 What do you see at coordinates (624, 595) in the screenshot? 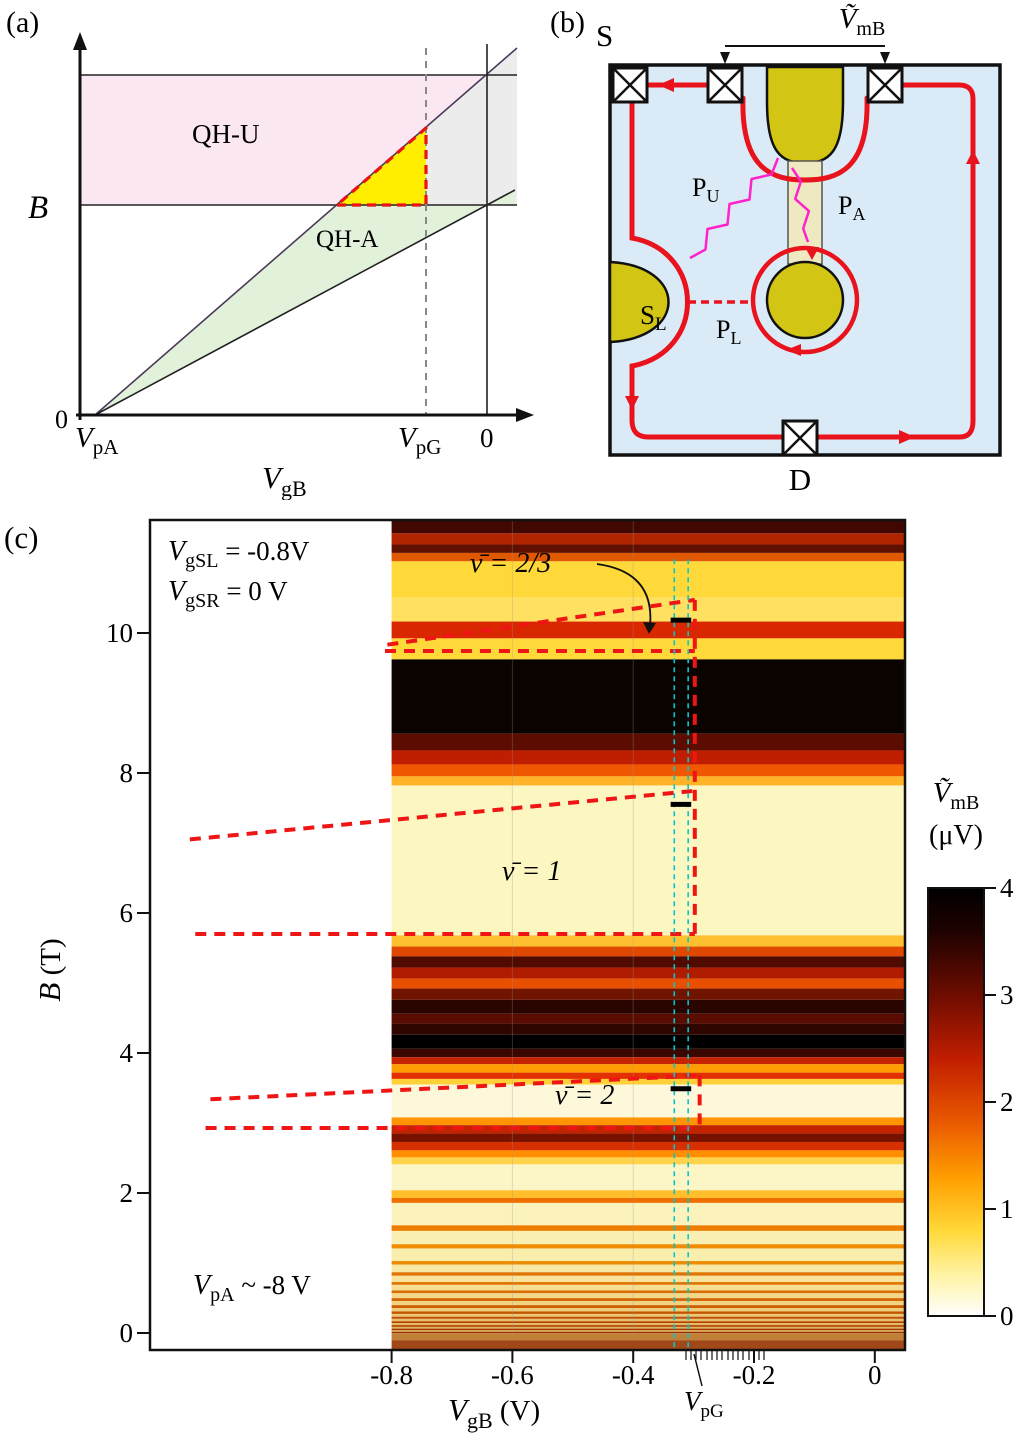
I see `nu-23-pointer-curve` at bounding box center [624, 595].